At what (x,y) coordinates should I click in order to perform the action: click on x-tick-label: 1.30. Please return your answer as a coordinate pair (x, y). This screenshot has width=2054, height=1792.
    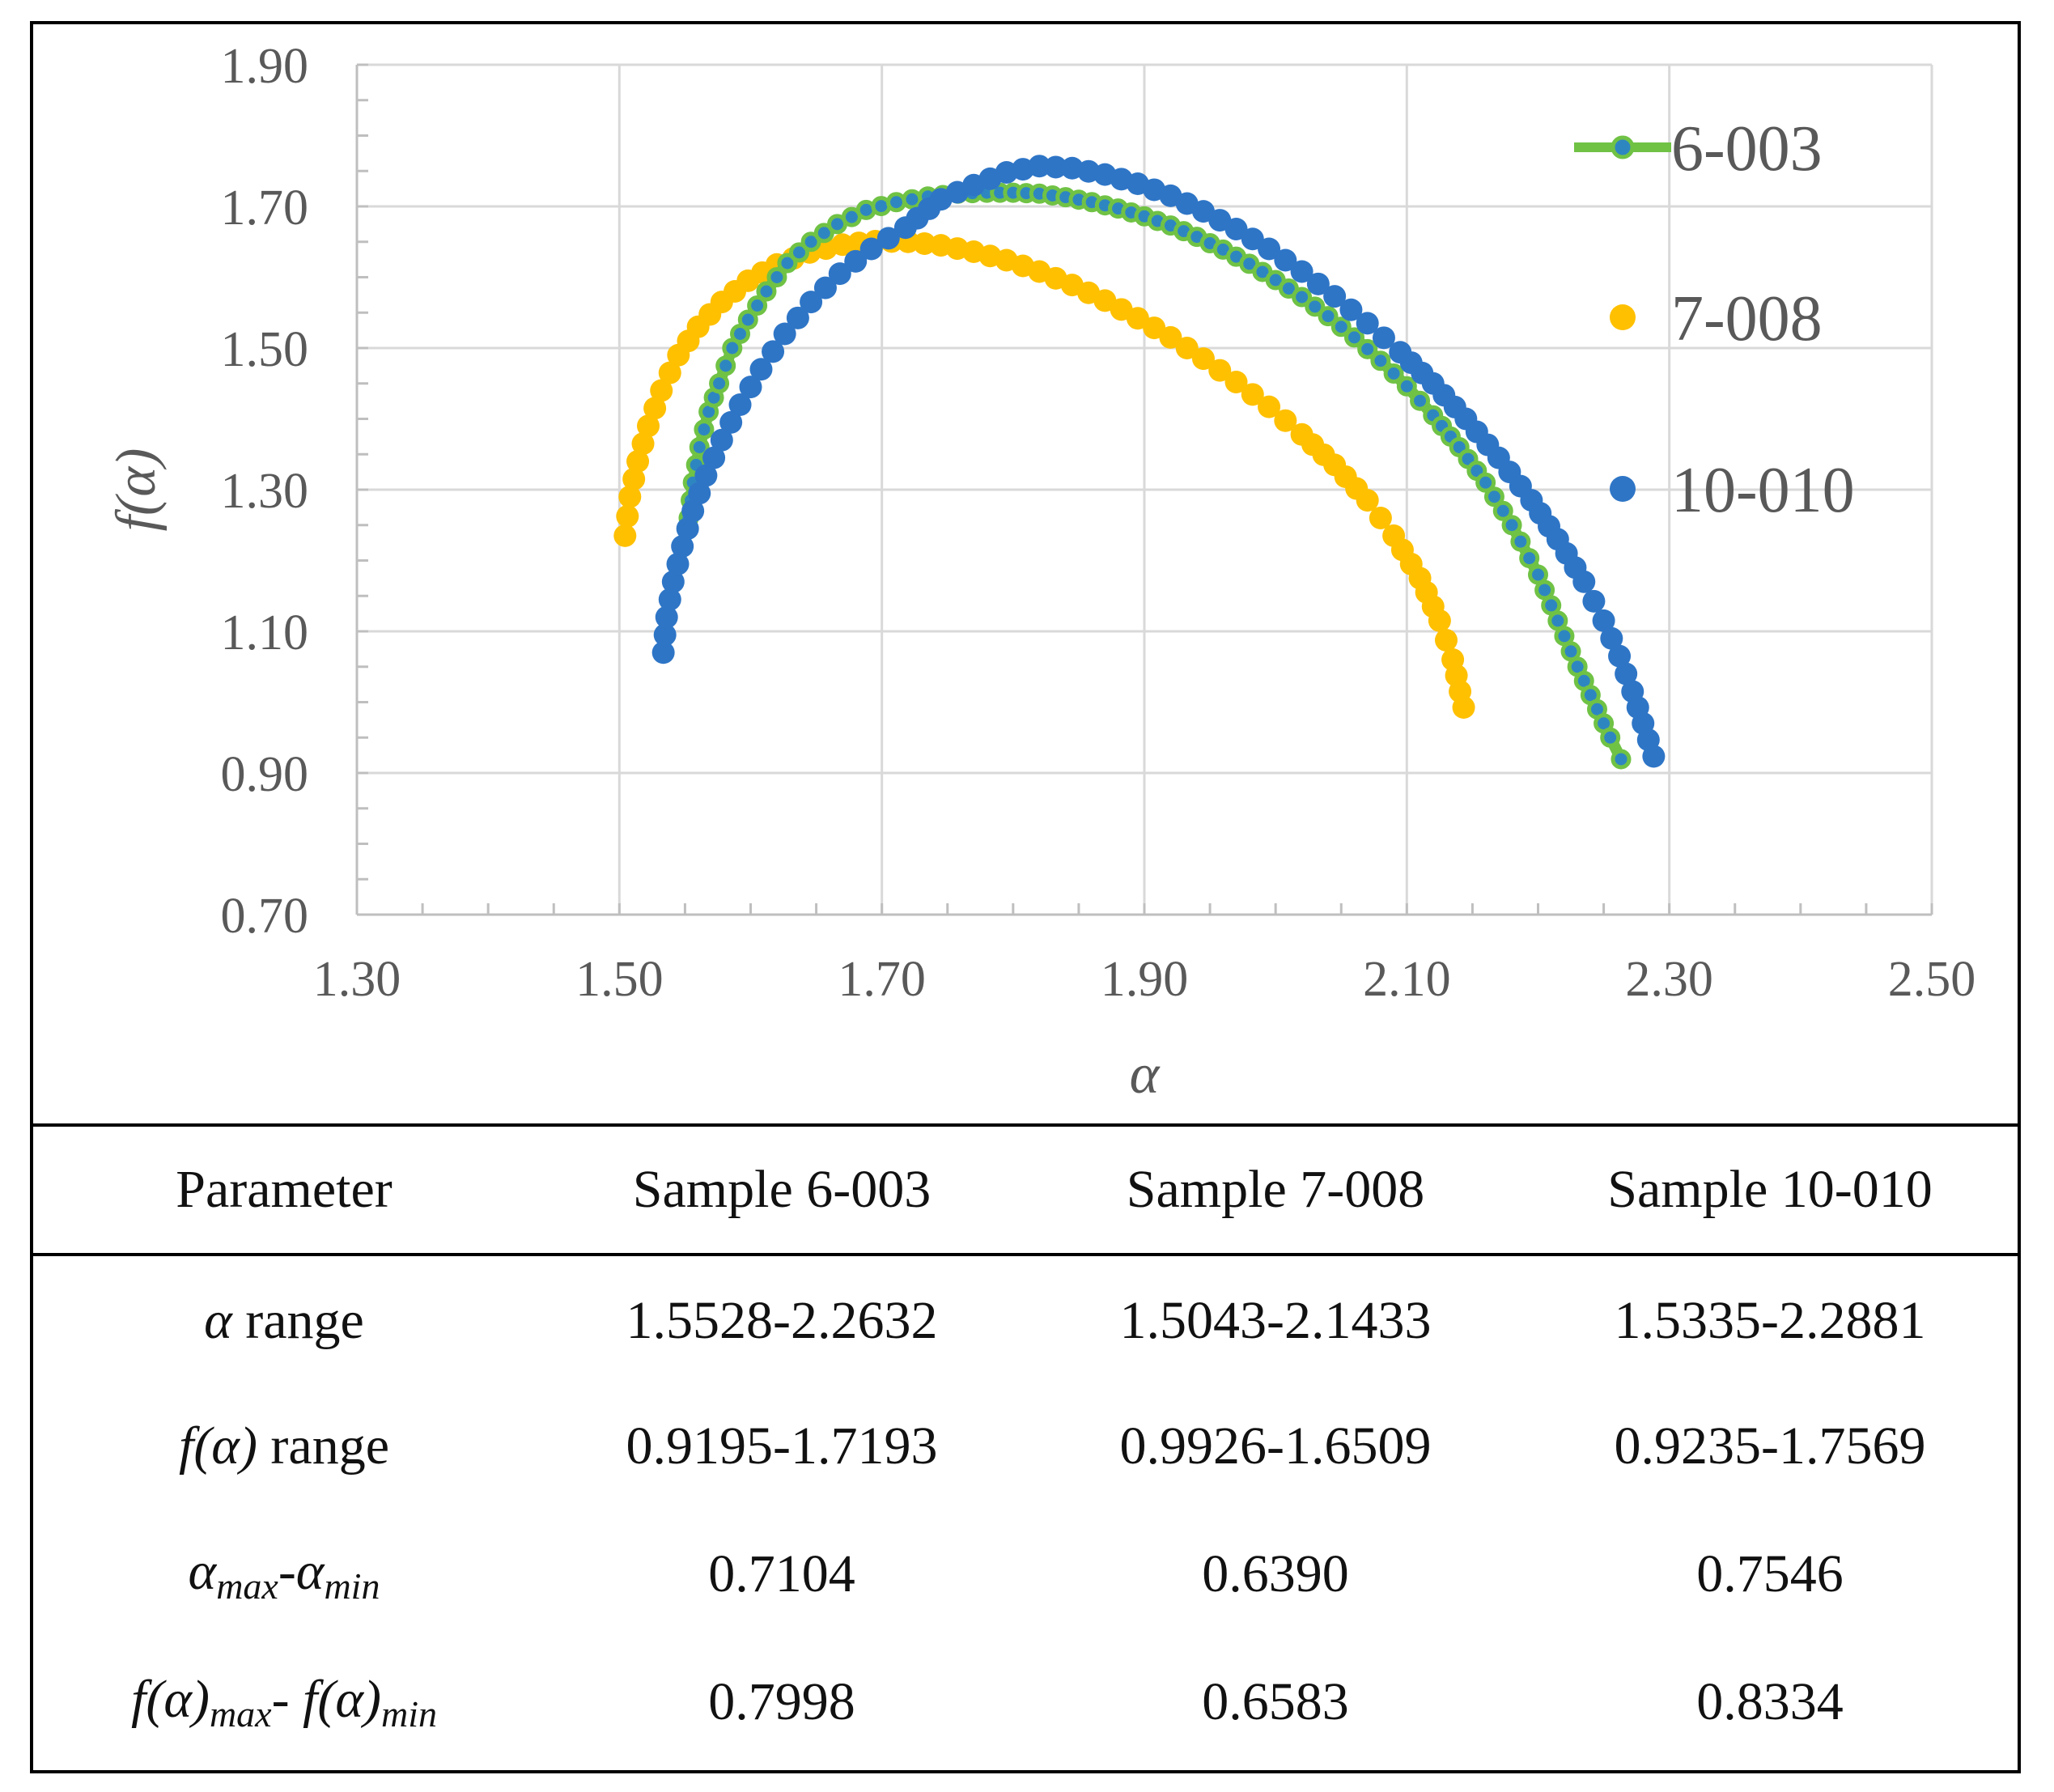
    Looking at the image, I should click on (357, 980).